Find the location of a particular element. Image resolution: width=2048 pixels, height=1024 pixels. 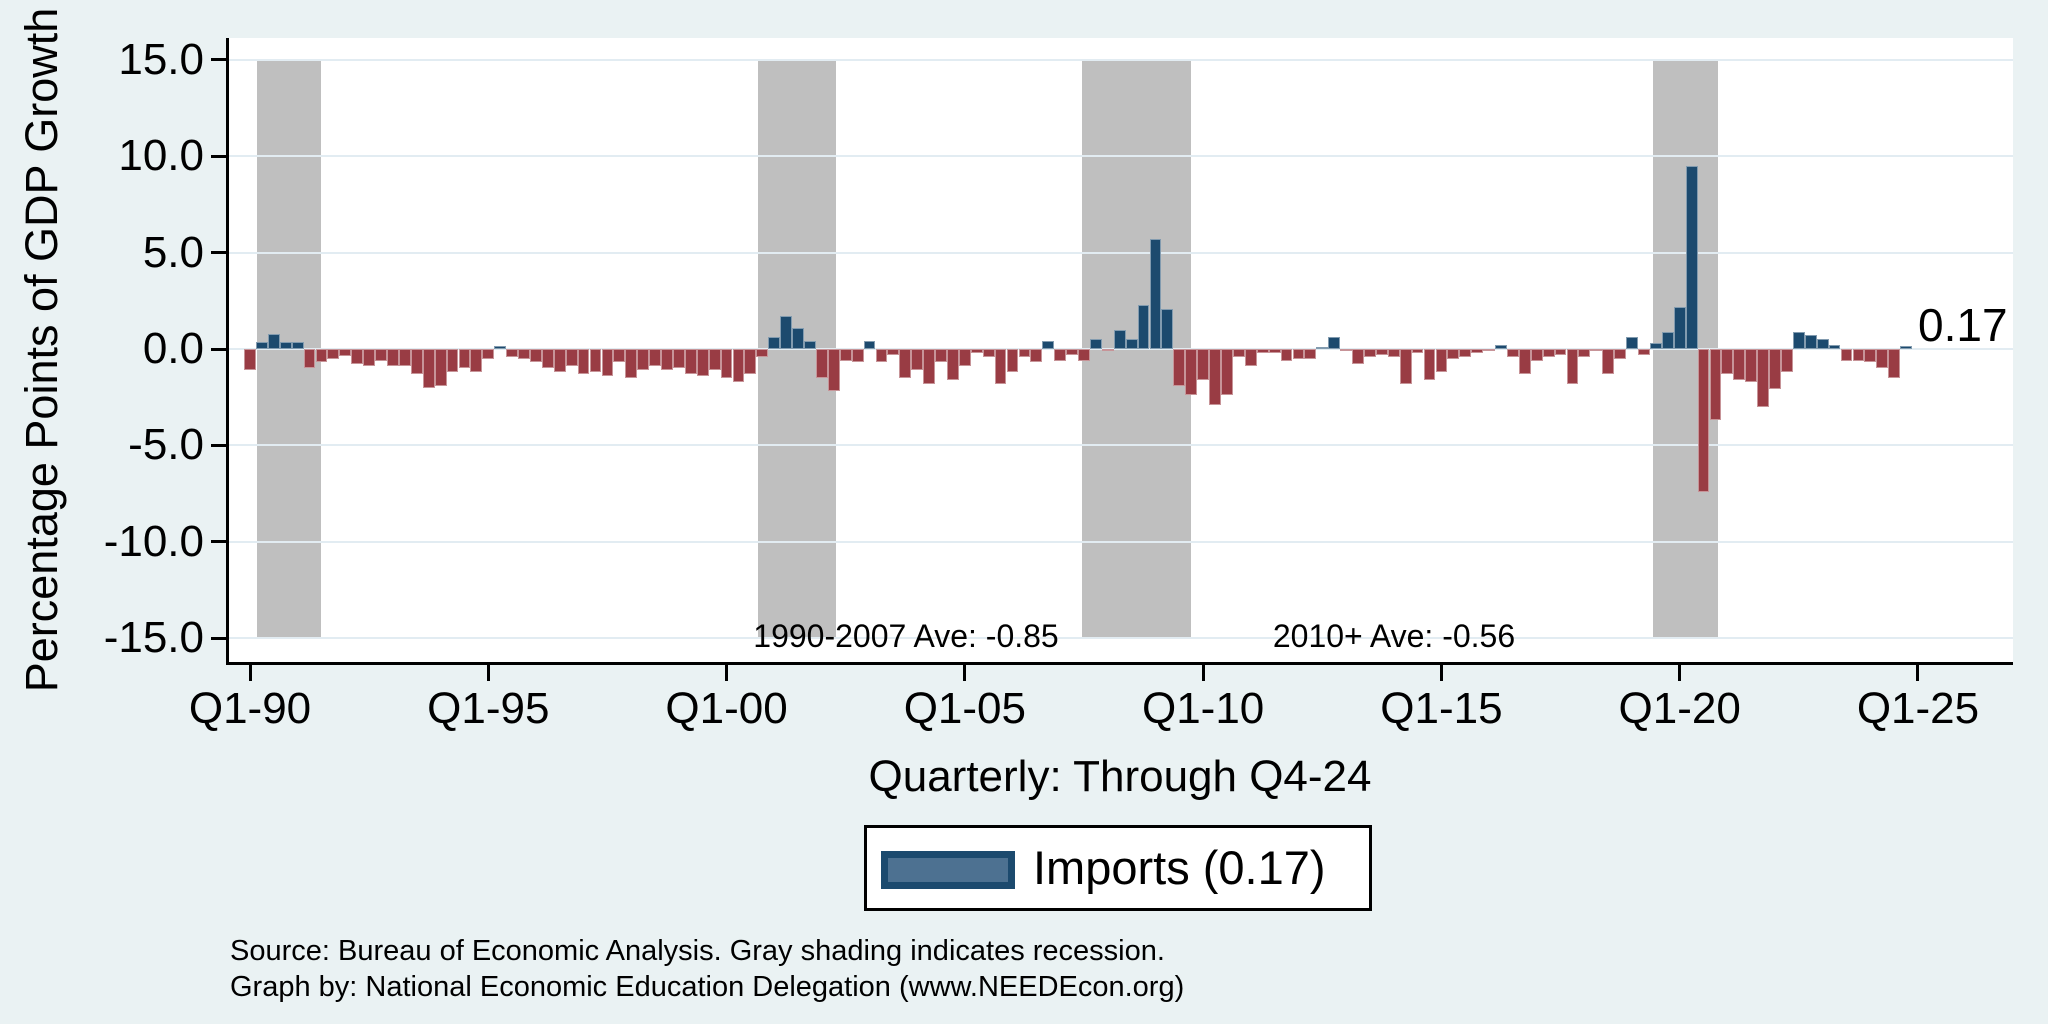

x-axis-tick-label: Q1-00 is located at coordinates (726, 708).